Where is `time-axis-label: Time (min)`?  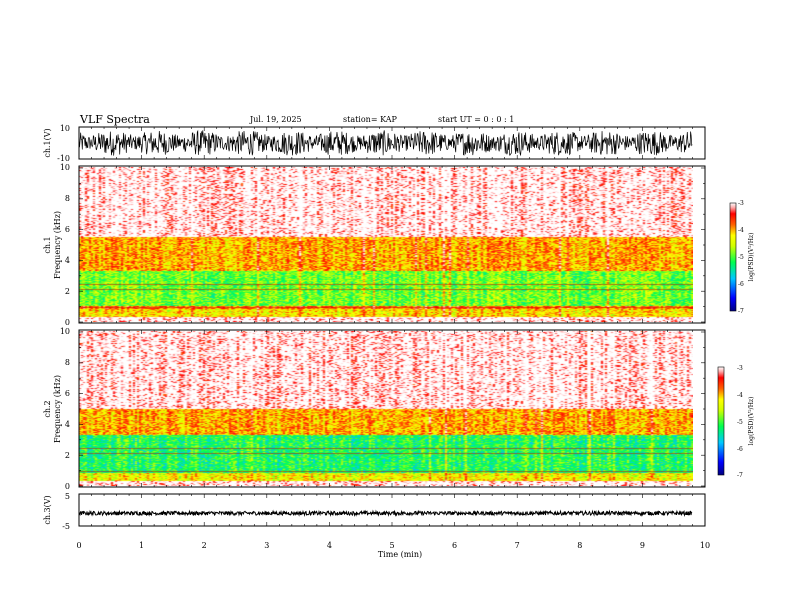
time-axis-label: Time (min) is located at coordinates (400, 554).